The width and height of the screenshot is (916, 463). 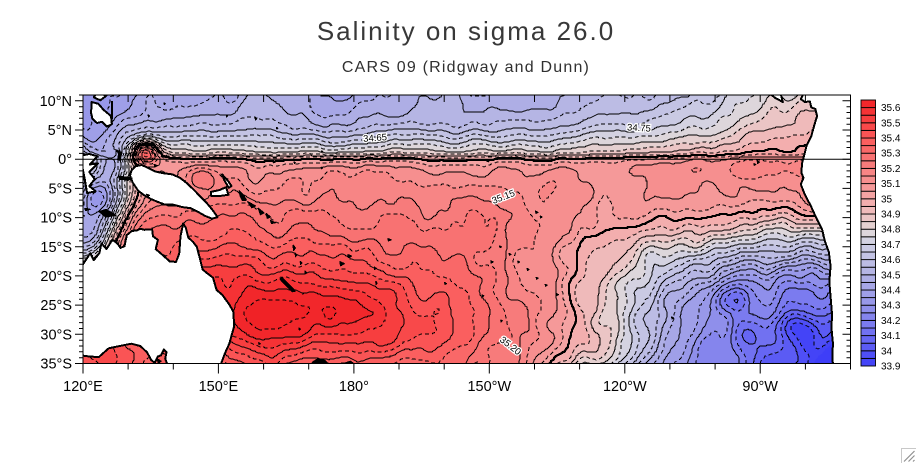 What do you see at coordinates (354, 387) in the screenshot?
I see `svg-text: 180°` at bounding box center [354, 387].